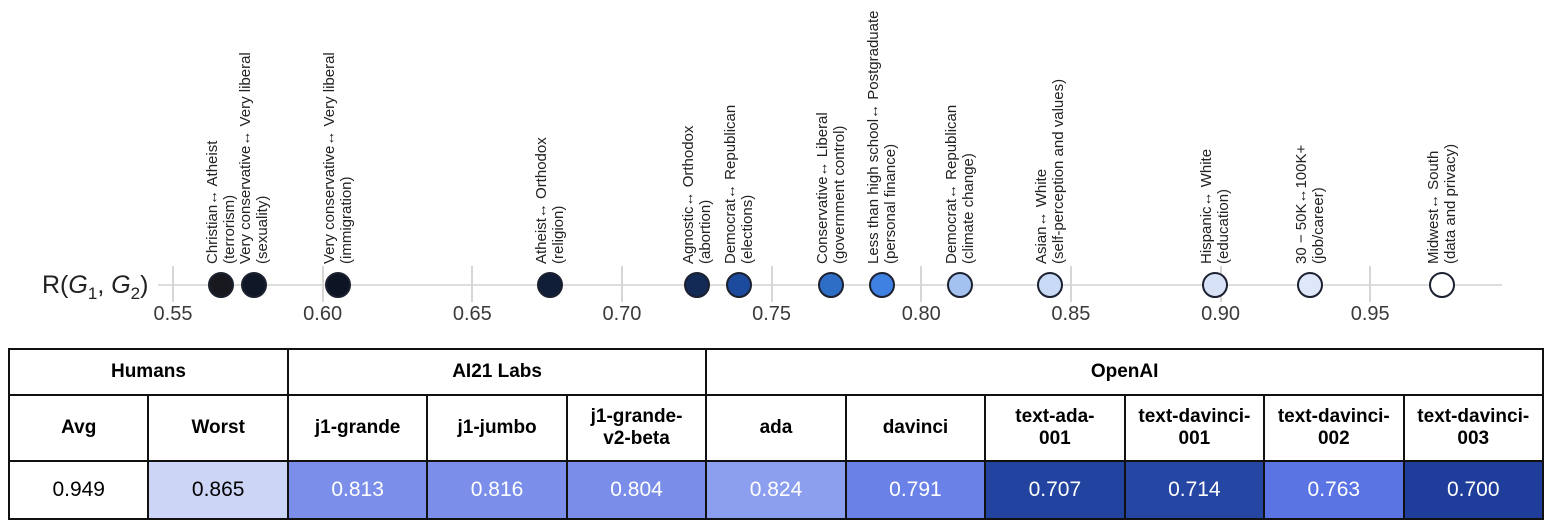  What do you see at coordinates (218, 428) in the screenshot?
I see `table-column-header: Worst` at bounding box center [218, 428].